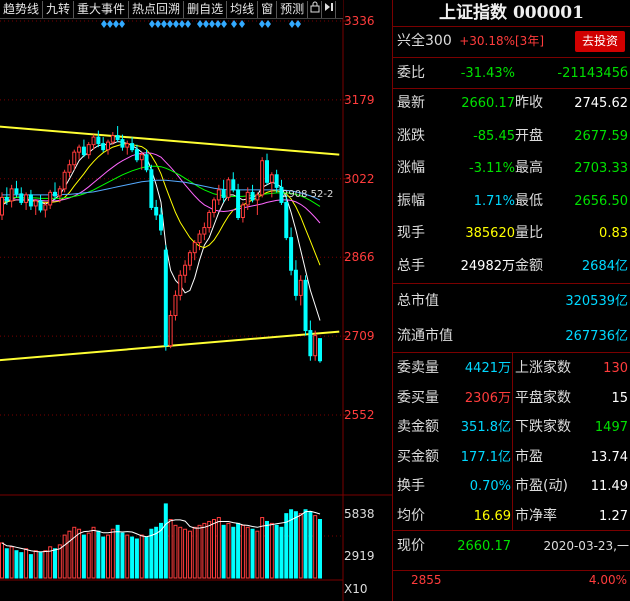 This screenshot has height=601, width=630. I want to click on sector-period: [3年], so click(529, 41).